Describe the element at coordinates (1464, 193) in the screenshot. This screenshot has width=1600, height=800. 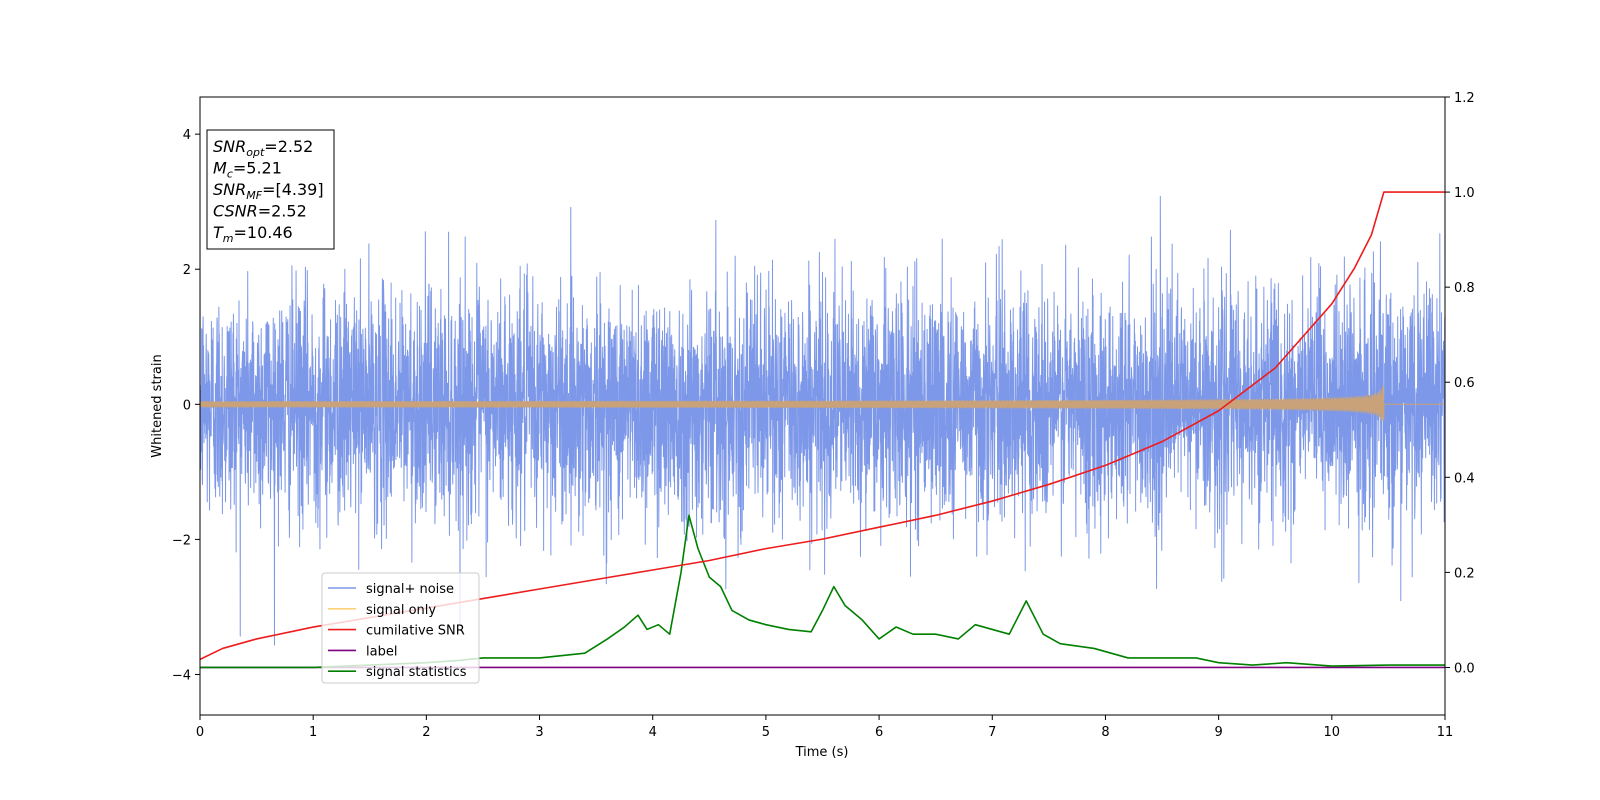
I see `right-tick-label: 1.0` at that location.